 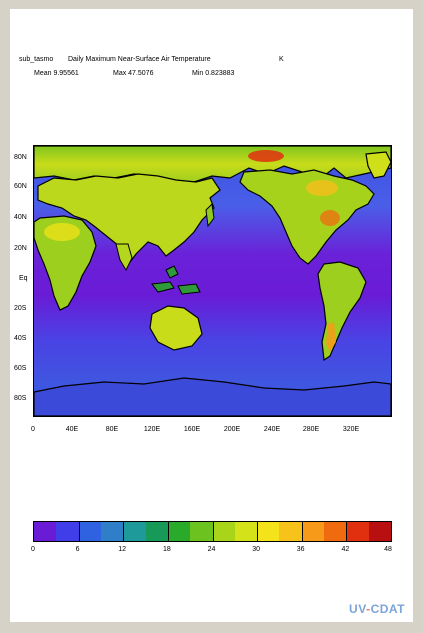 I want to click on colorbar-label-30: 30, so click(x=256, y=549).